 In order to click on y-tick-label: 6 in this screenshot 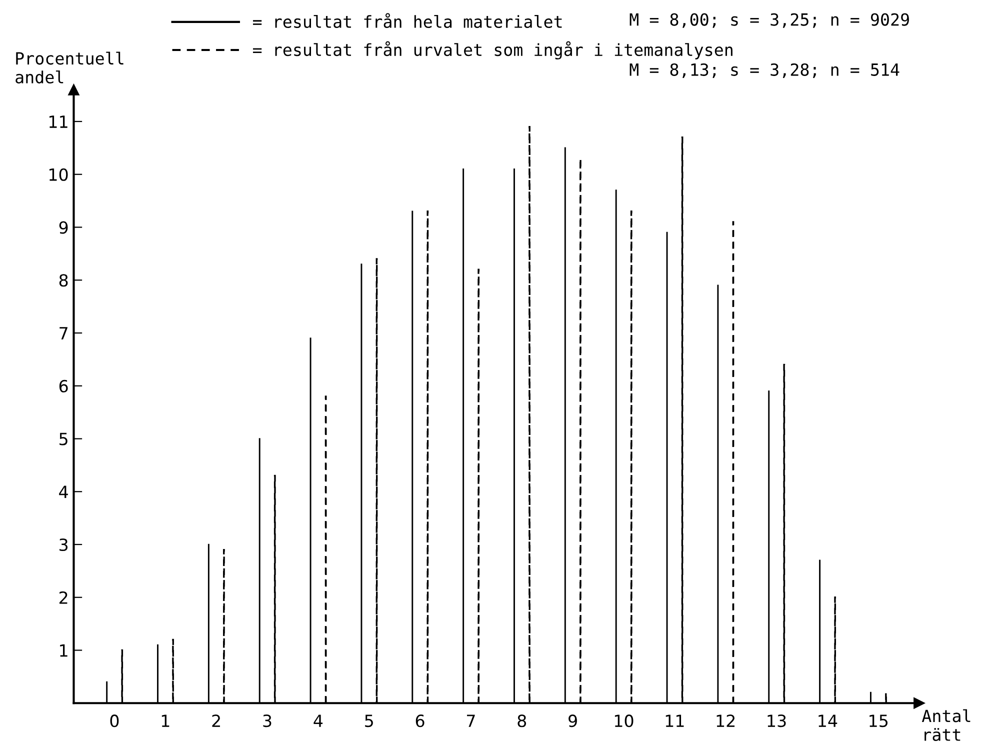, I will do `click(63, 386)`.